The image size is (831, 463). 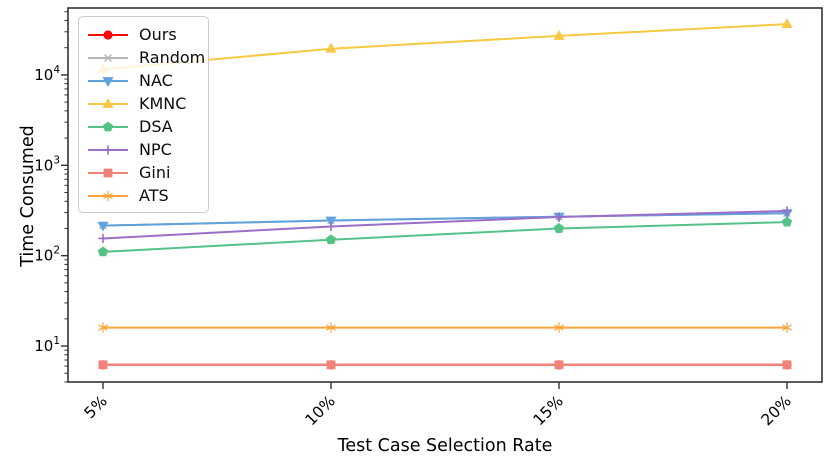 What do you see at coordinates (47, 164) in the screenshot?
I see `y-axis-tick-label: 10³` at bounding box center [47, 164].